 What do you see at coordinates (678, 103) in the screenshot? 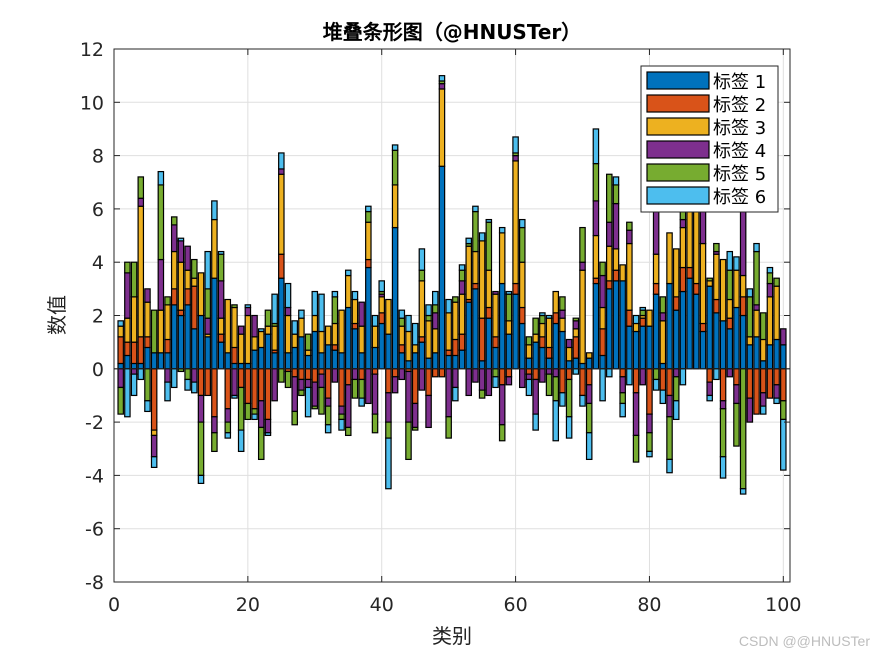
I see `legend-swatch` at bounding box center [678, 103].